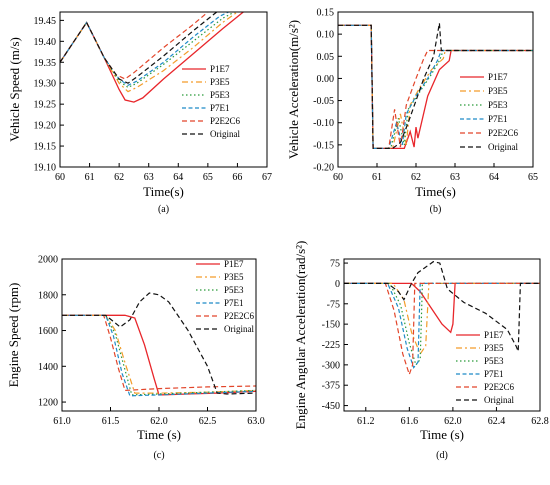 This screenshot has width=550, height=485. Describe the element at coordinates (323, 168) in the screenshot. I see `y-tick-label: -0.20` at that location.